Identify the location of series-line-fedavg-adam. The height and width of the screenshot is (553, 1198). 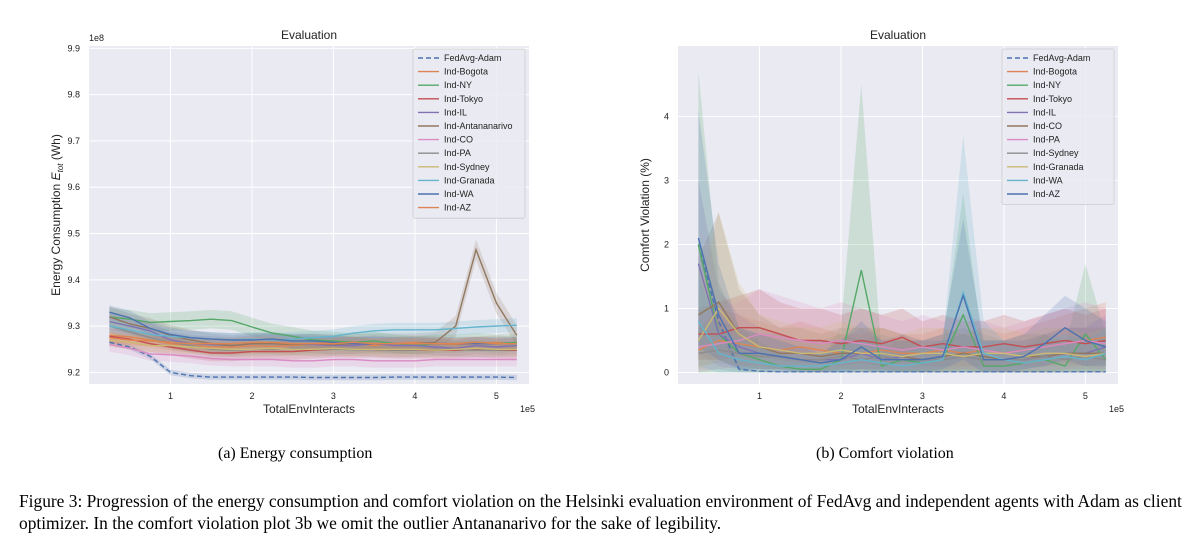
(313, 360).